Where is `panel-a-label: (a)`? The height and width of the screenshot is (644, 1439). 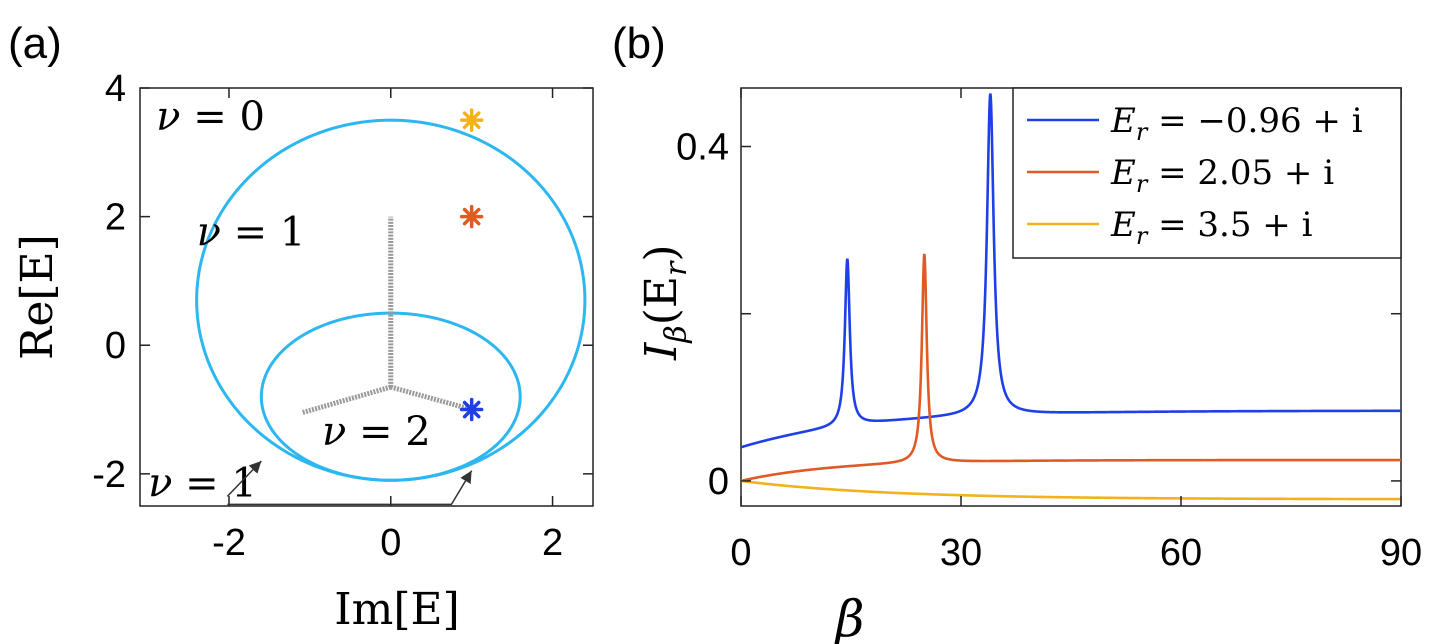
panel-a-label: (a) is located at coordinates (35, 43).